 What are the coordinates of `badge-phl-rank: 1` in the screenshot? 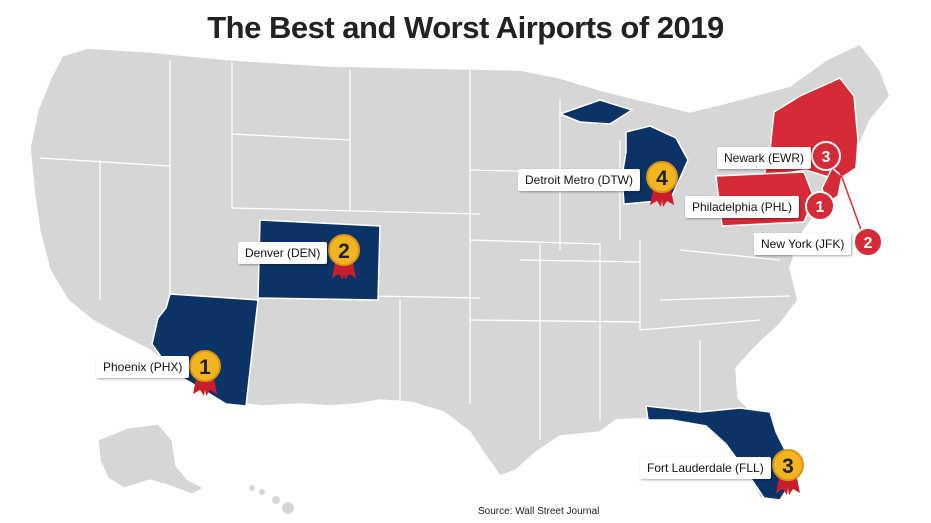 It's located at (820, 207).